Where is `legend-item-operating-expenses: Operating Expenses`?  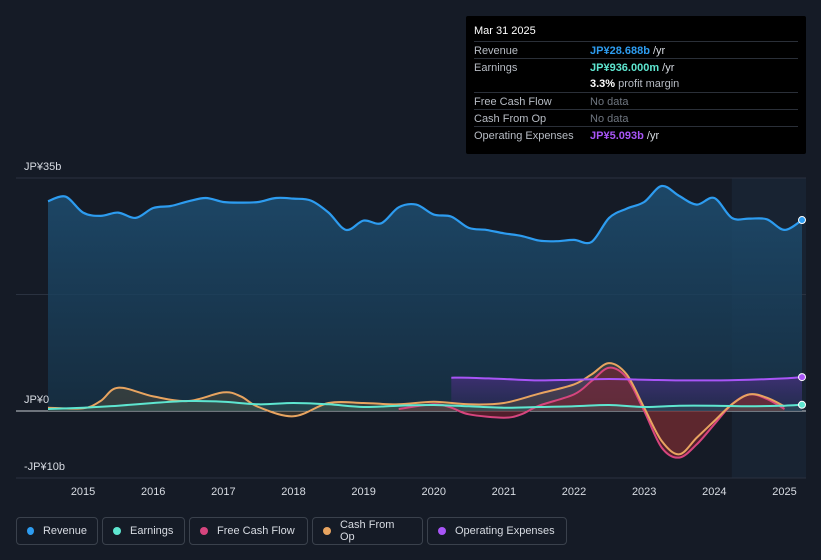 legend-item-operating-expenses: Operating Expenses is located at coordinates (497, 531).